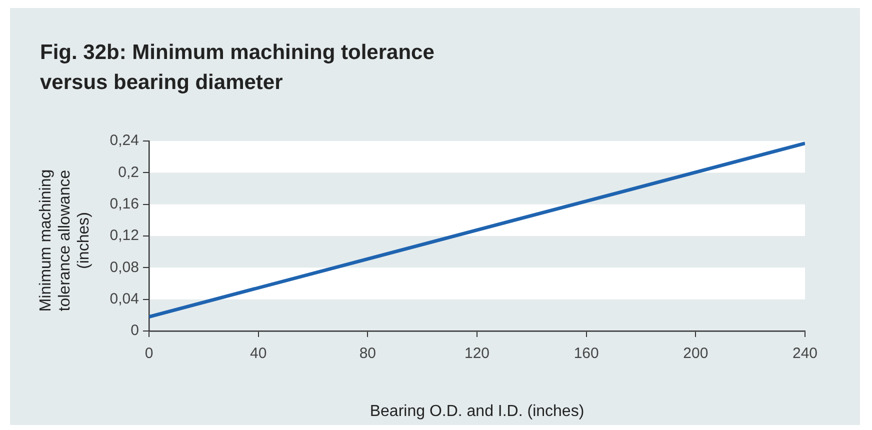 The width and height of the screenshot is (872, 430). Describe the element at coordinates (258, 353) in the screenshot. I see `x-tick-label: 40` at that location.